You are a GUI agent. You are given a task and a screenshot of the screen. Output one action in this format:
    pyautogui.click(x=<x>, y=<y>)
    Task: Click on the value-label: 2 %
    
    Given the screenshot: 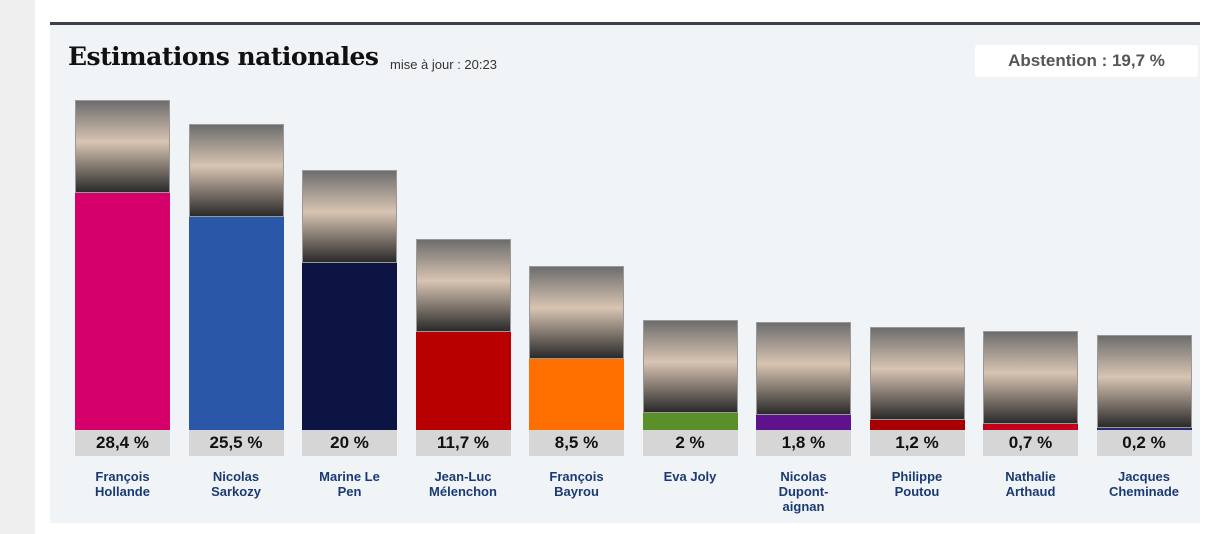 What is the action you would take?
    pyautogui.click(x=690, y=443)
    